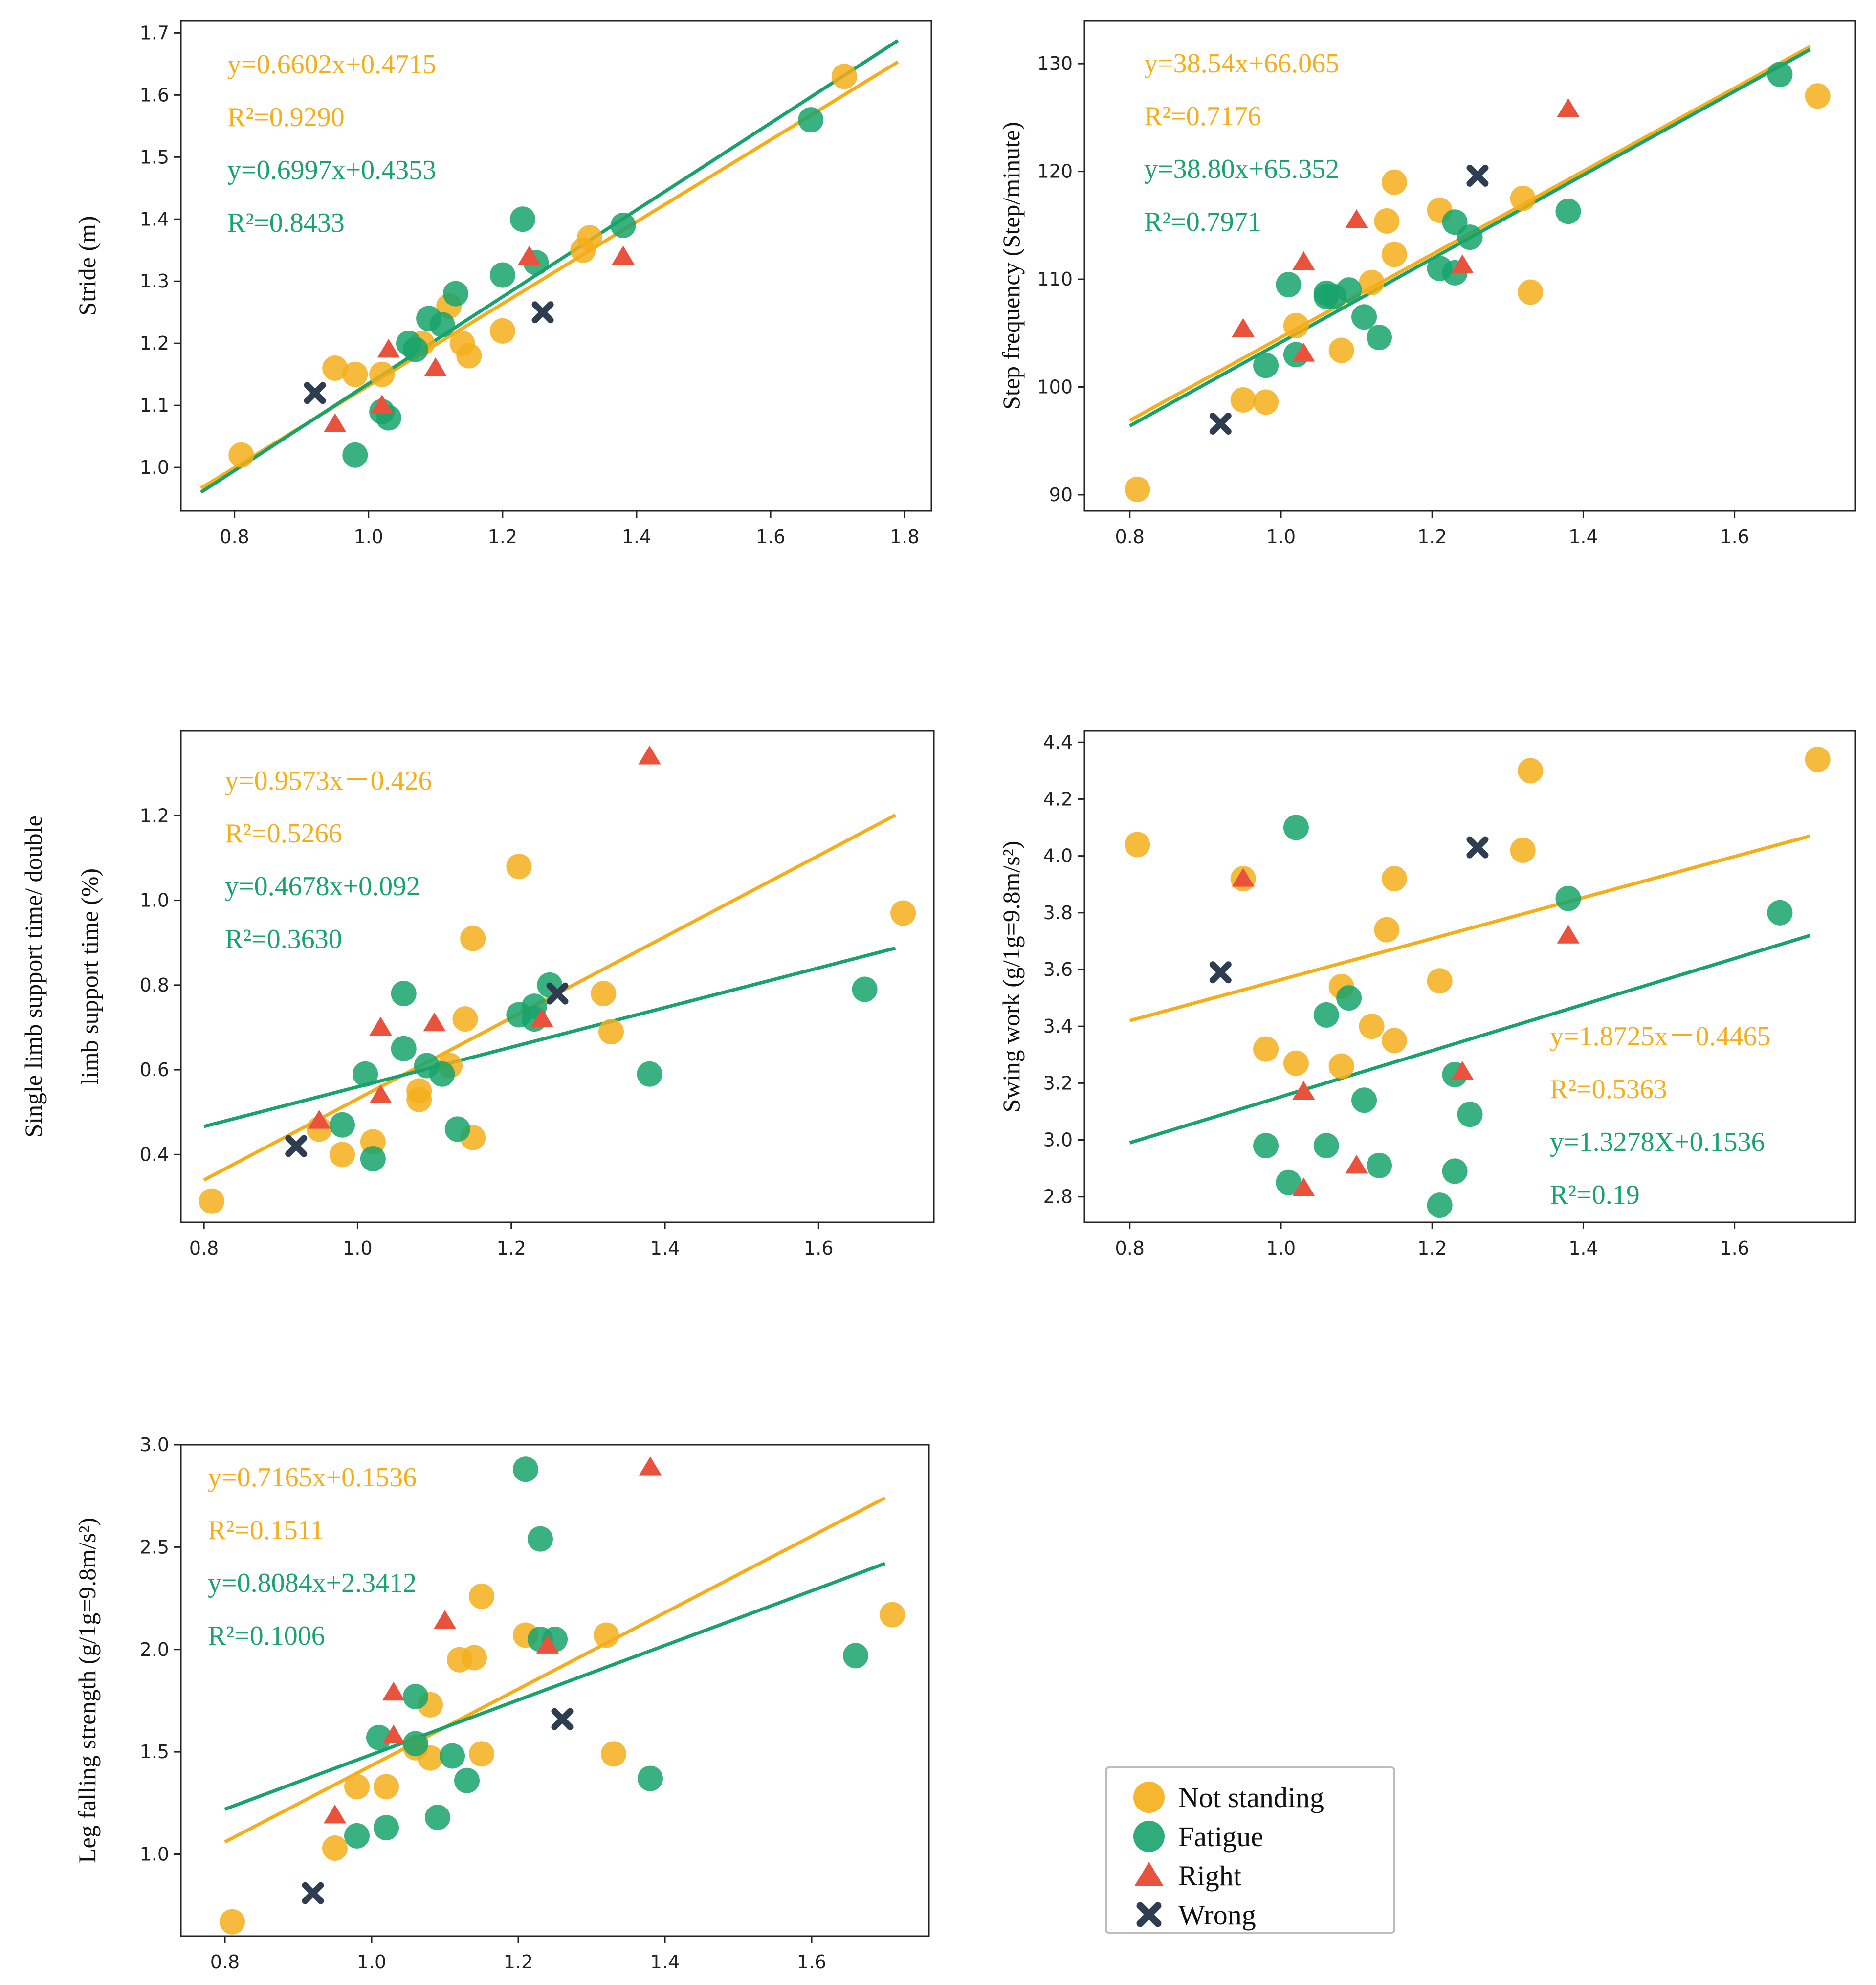 This screenshot has height=1985, width=1876. I want to click on chart-4-ytick-label-2: 3.2, so click(1058, 1083).